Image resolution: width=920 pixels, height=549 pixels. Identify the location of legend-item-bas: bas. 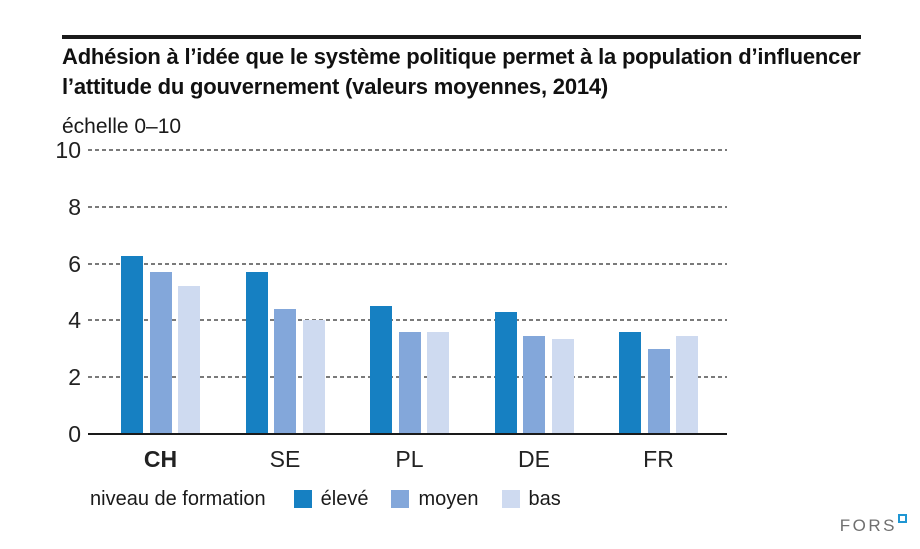
(531, 499).